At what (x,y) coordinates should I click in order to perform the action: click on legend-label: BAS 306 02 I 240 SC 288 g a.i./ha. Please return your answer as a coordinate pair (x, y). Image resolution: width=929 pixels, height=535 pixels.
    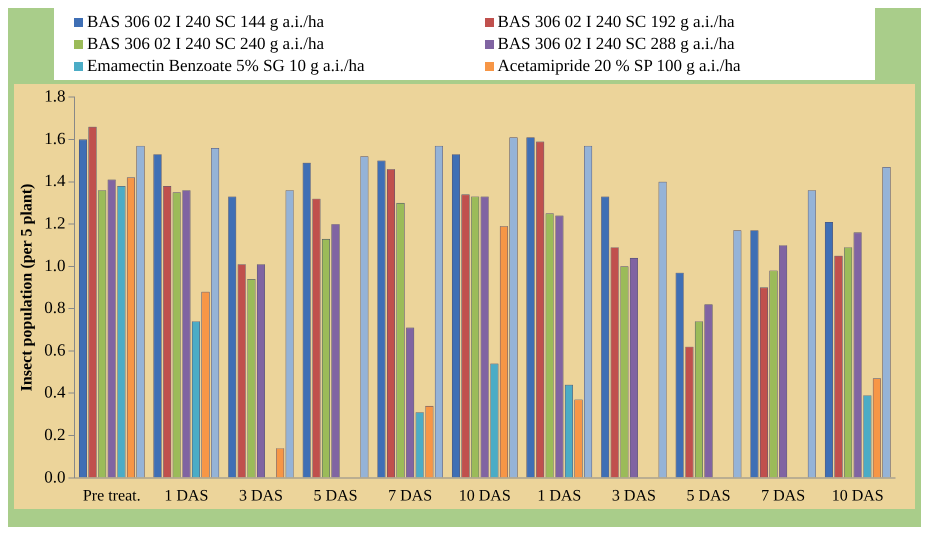
    Looking at the image, I should click on (616, 44).